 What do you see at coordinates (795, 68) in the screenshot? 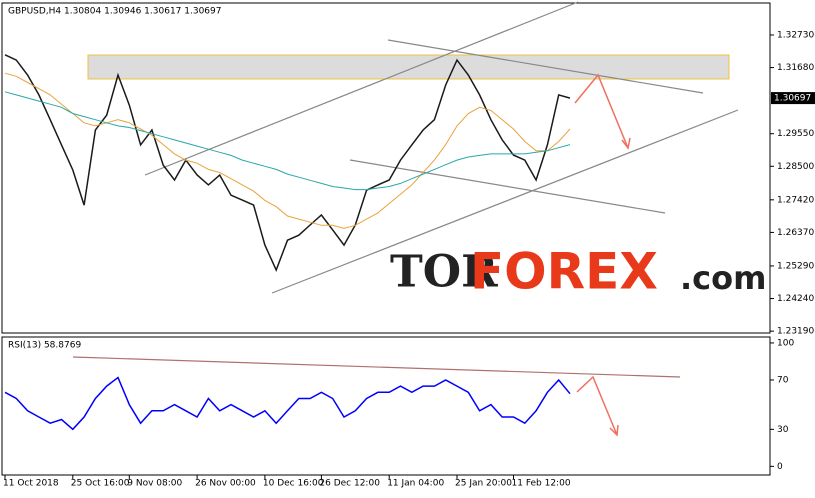
I see `y-tick-label: 1.31680` at bounding box center [795, 68].